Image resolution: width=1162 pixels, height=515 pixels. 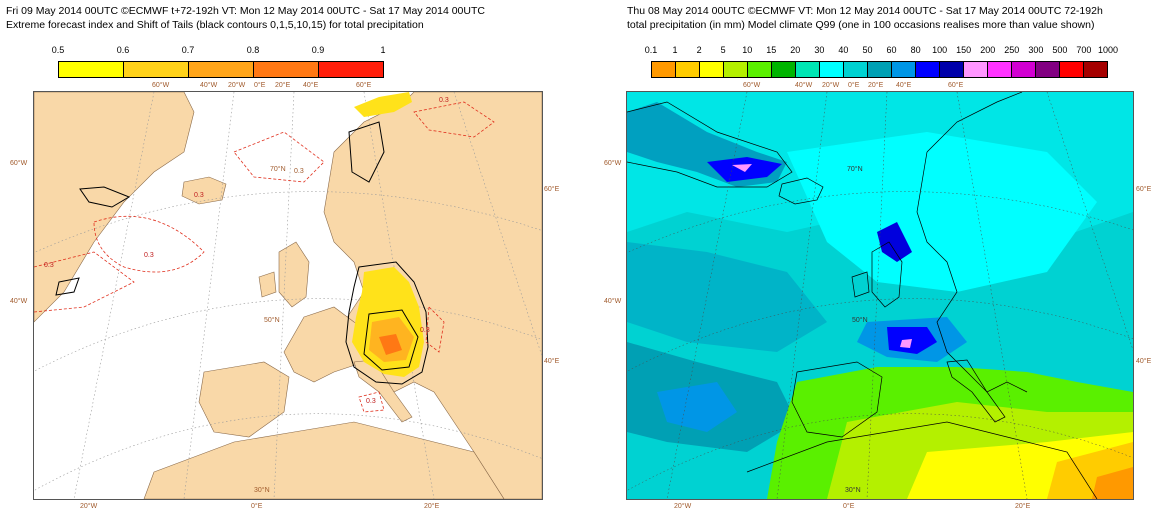 What do you see at coordinates (723, 50) in the screenshot?
I see `right-legend-label: 5` at bounding box center [723, 50].